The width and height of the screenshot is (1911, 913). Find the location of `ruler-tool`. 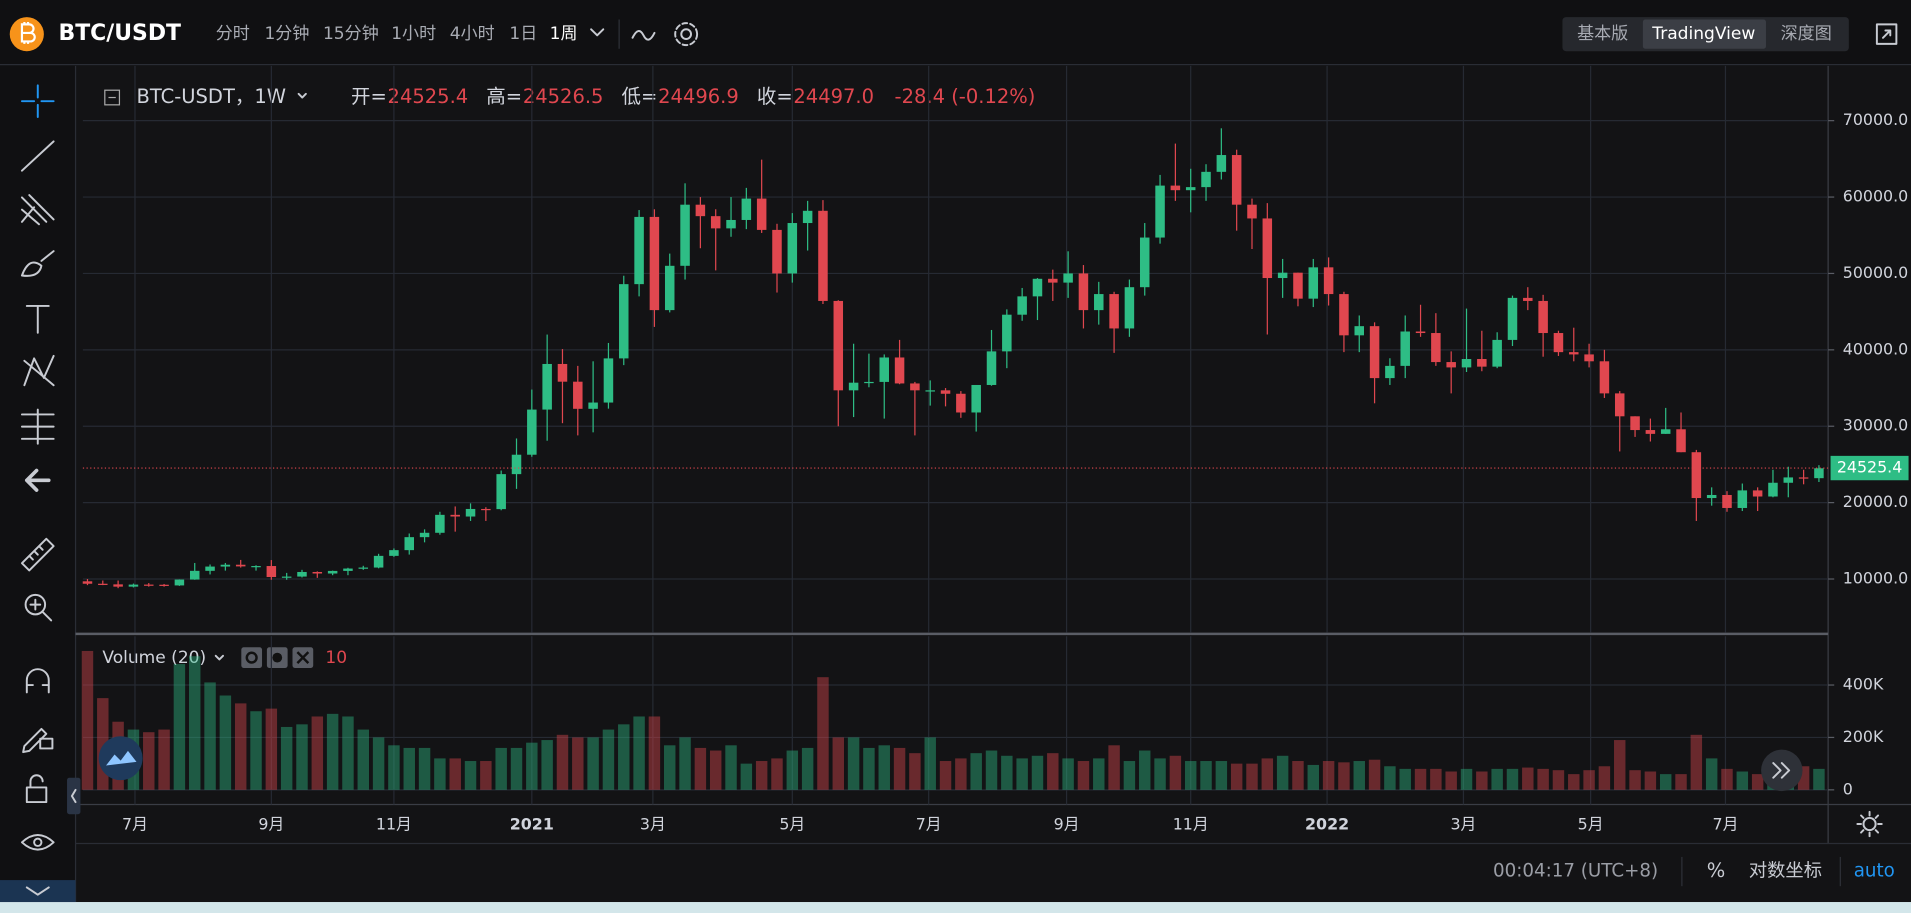

ruler-tool is located at coordinates (37, 554).